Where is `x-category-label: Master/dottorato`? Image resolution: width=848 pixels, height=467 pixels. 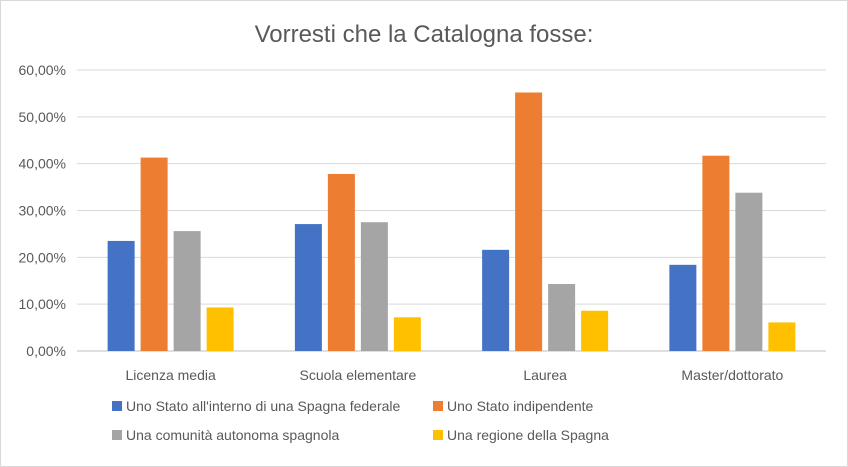 x-category-label: Master/dottorato is located at coordinates (732, 375).